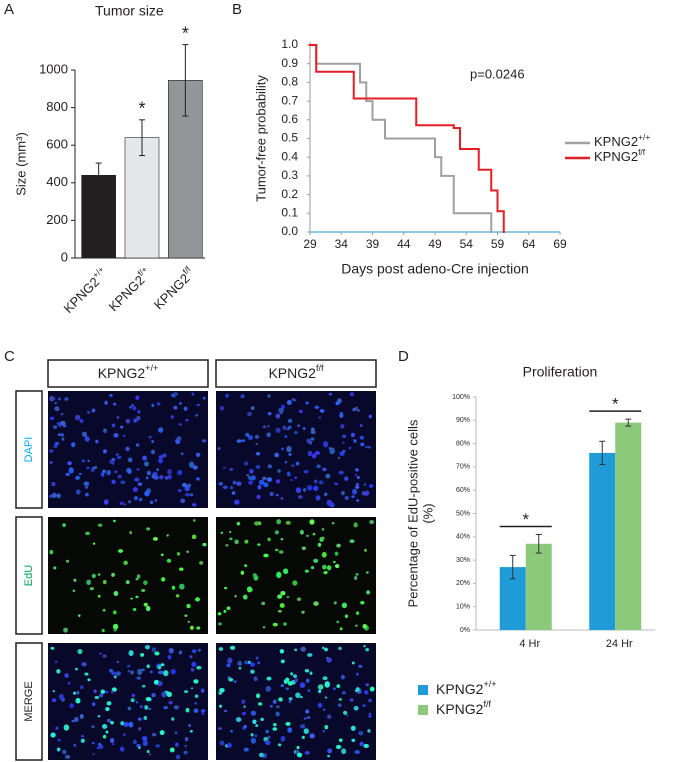  Describe the element at coordinates (260, 138) in the screenshot. I see `y-axis-label: Tumor-free probability` at that location.